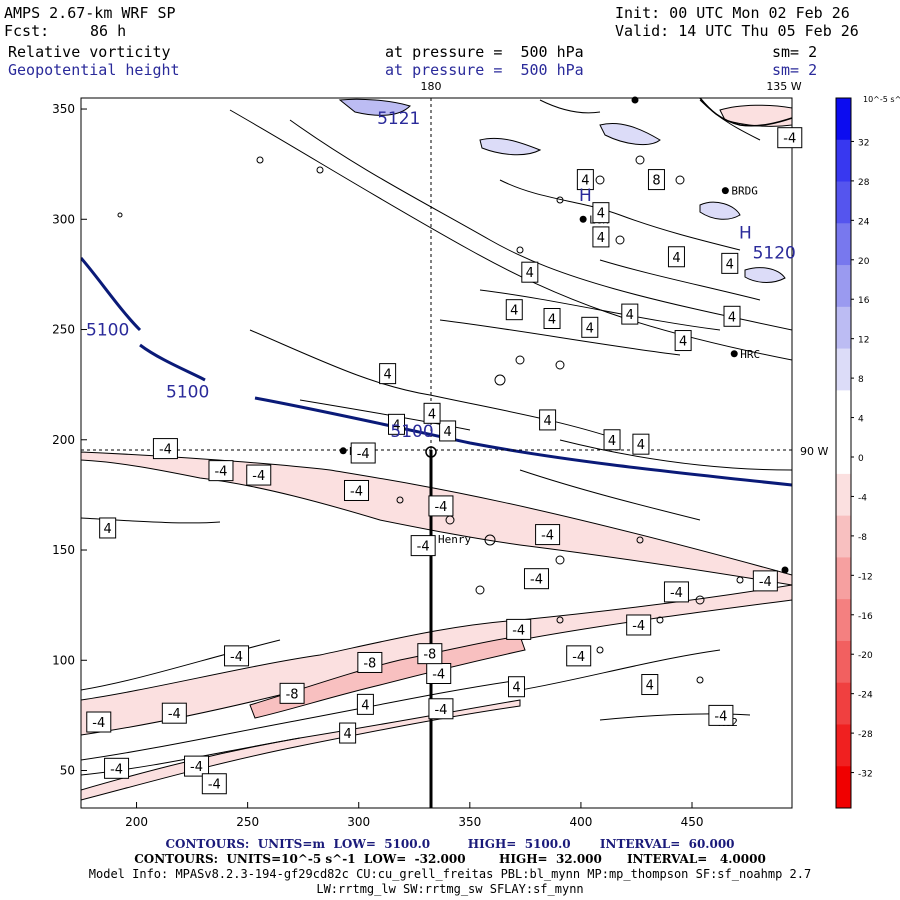  Describe the element at coordinates (737, 31) in the screenshot. I see `valid-time: Valid: 14 UTC Thu 05 Feb 26` at that location.